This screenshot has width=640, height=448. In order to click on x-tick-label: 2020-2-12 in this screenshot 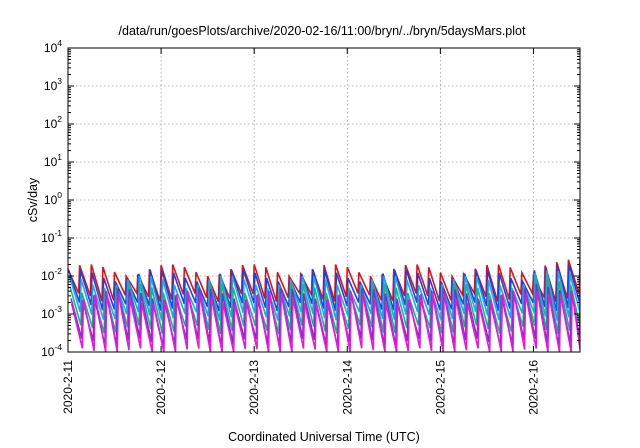, I will do `click(161, 387)`.